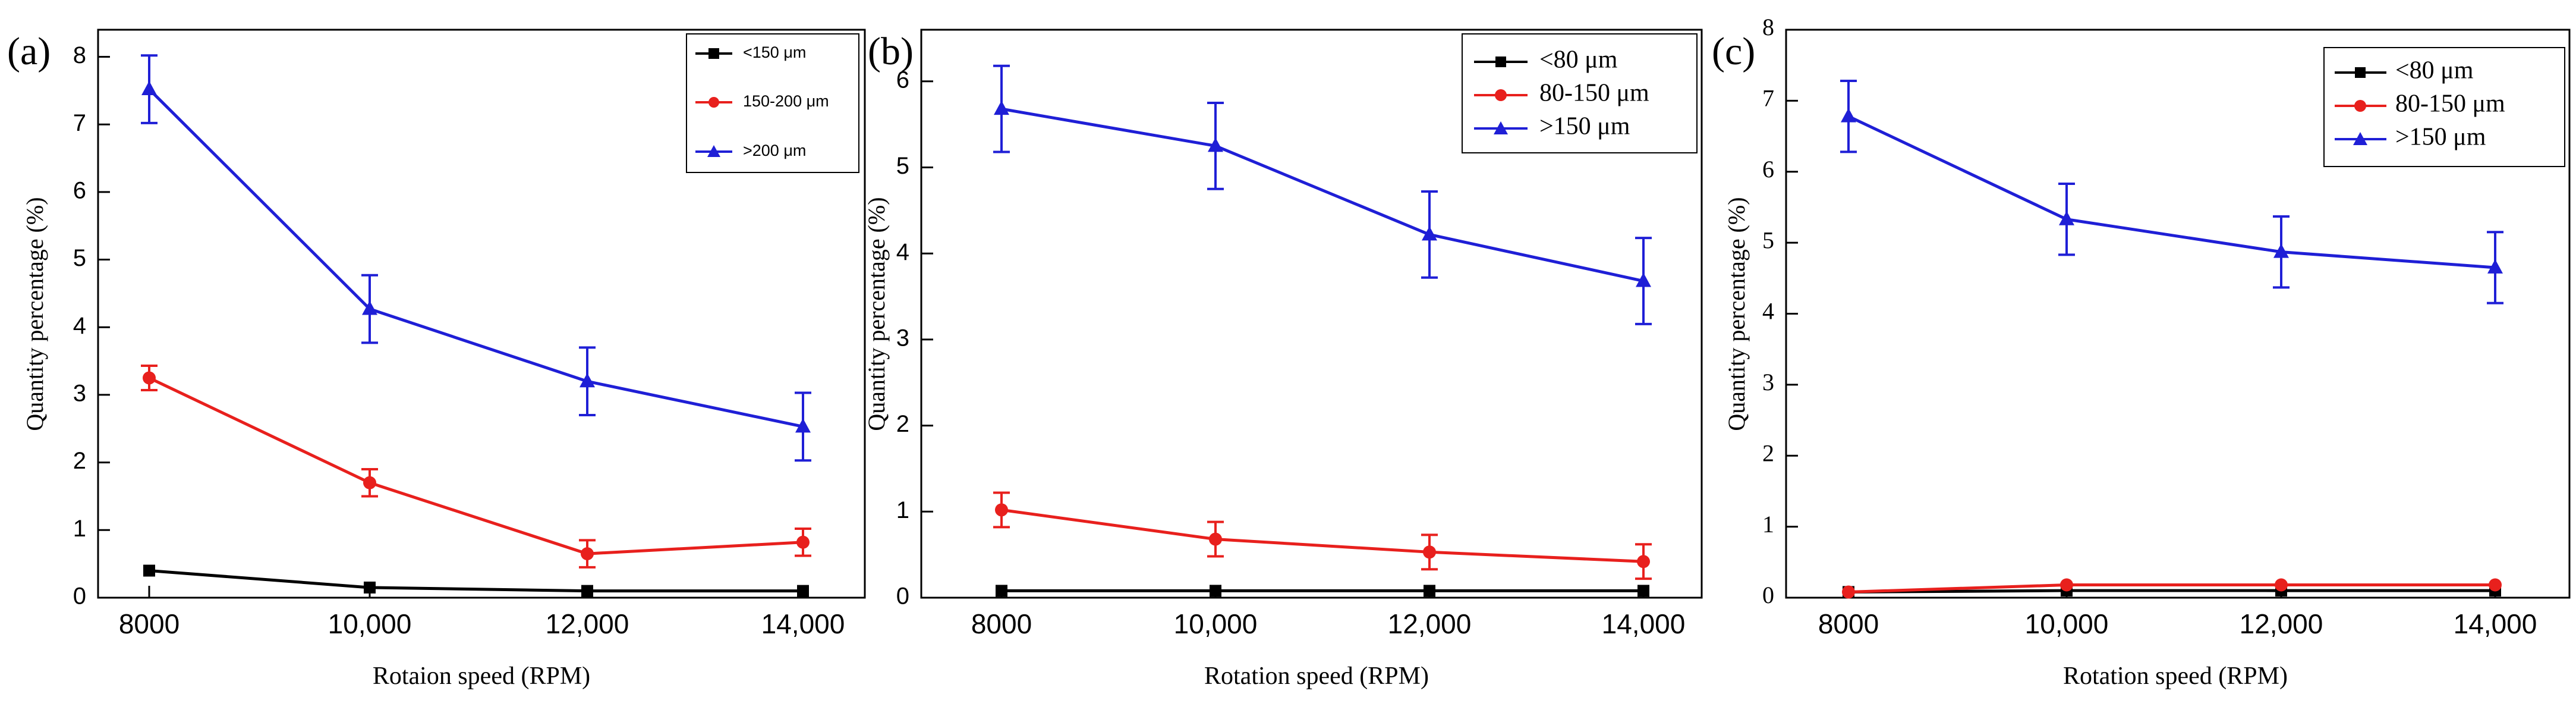 The height and width of the screenshot is (719, 2576). I want to click on panel-c-x-axis-title: Rotation speed (RPM), so click(2175, 676).